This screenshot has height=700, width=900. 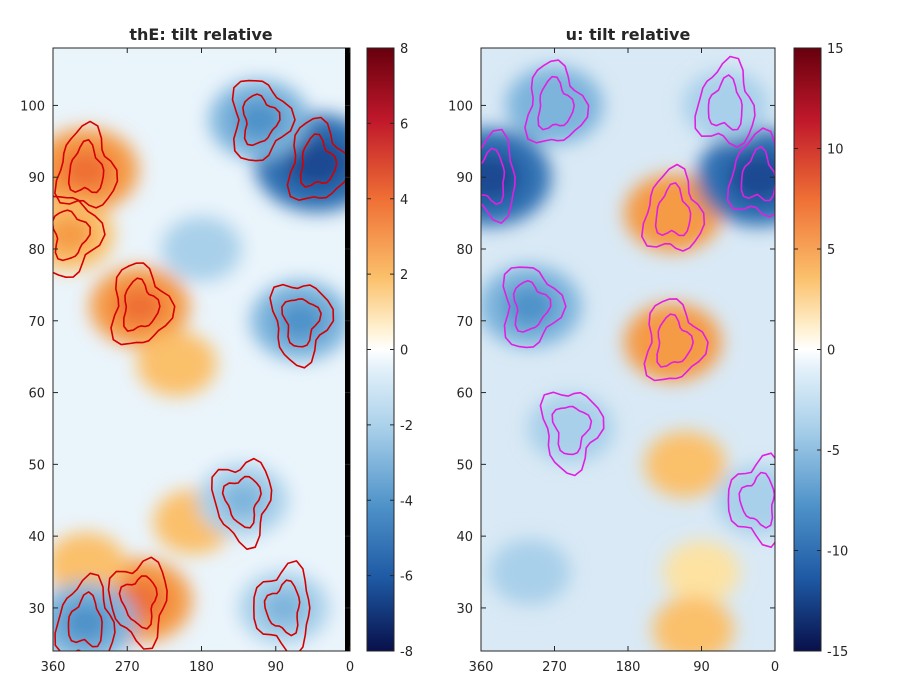 What do you see at coordinates (404, 275) in the screenshot?
I see `colorbar-tick-label: 2` at bounding box center [404, 275].